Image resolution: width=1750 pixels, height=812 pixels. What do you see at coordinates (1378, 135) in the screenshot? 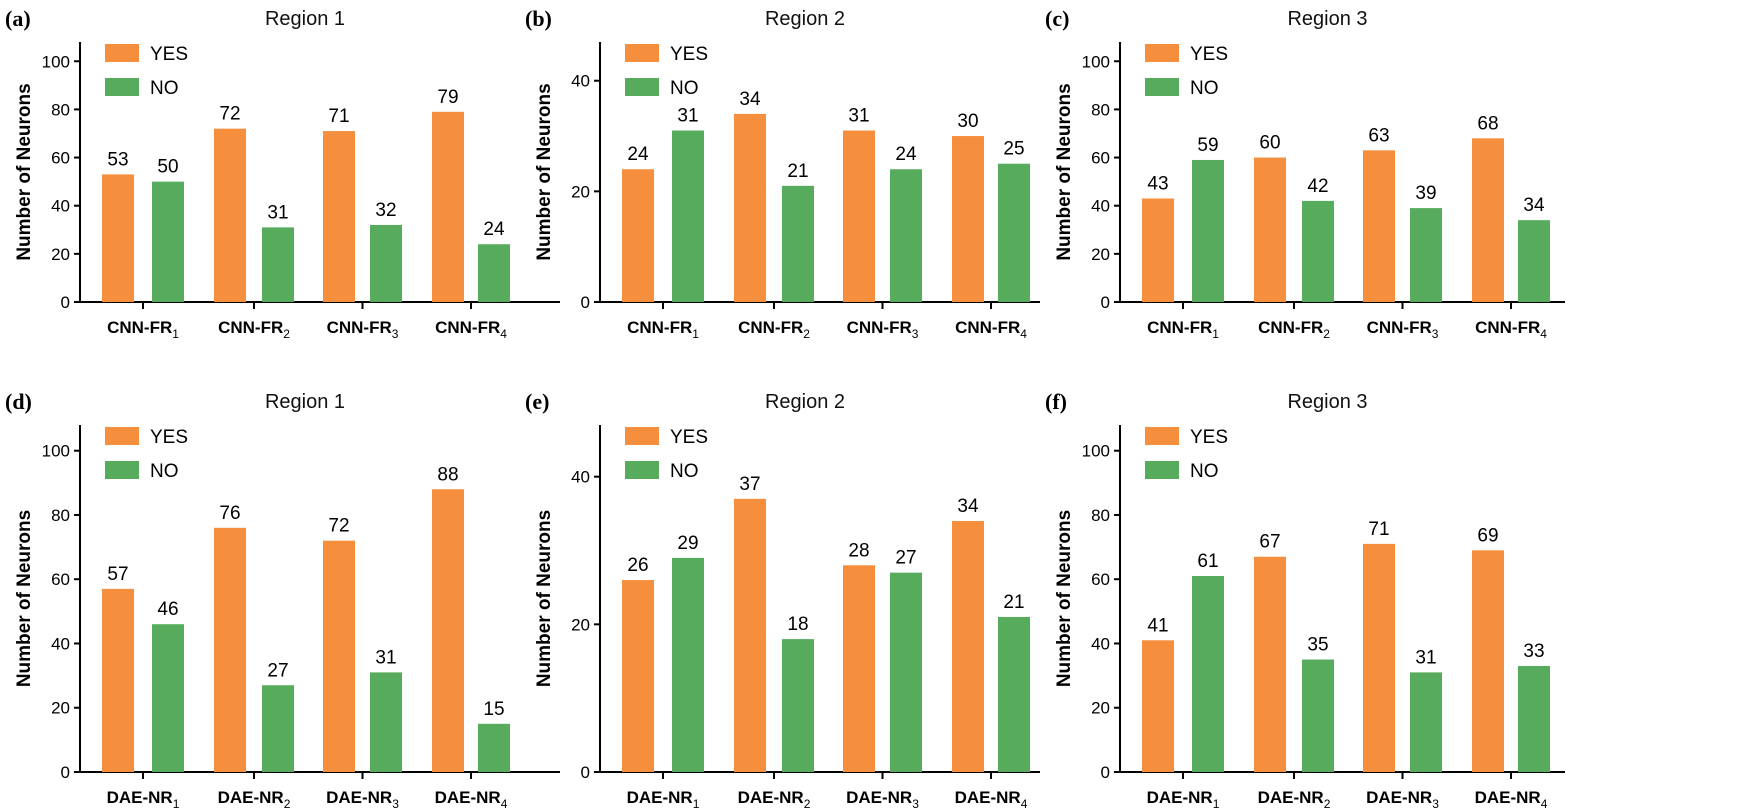
I see `data-label: 63` at bounding box center [1378, 135].